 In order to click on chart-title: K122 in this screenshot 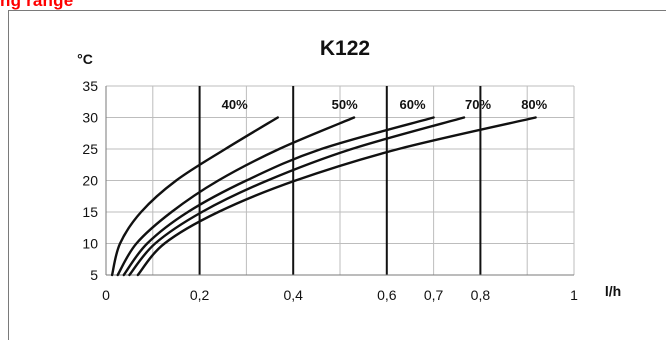, I will do `click(345, 48)`.